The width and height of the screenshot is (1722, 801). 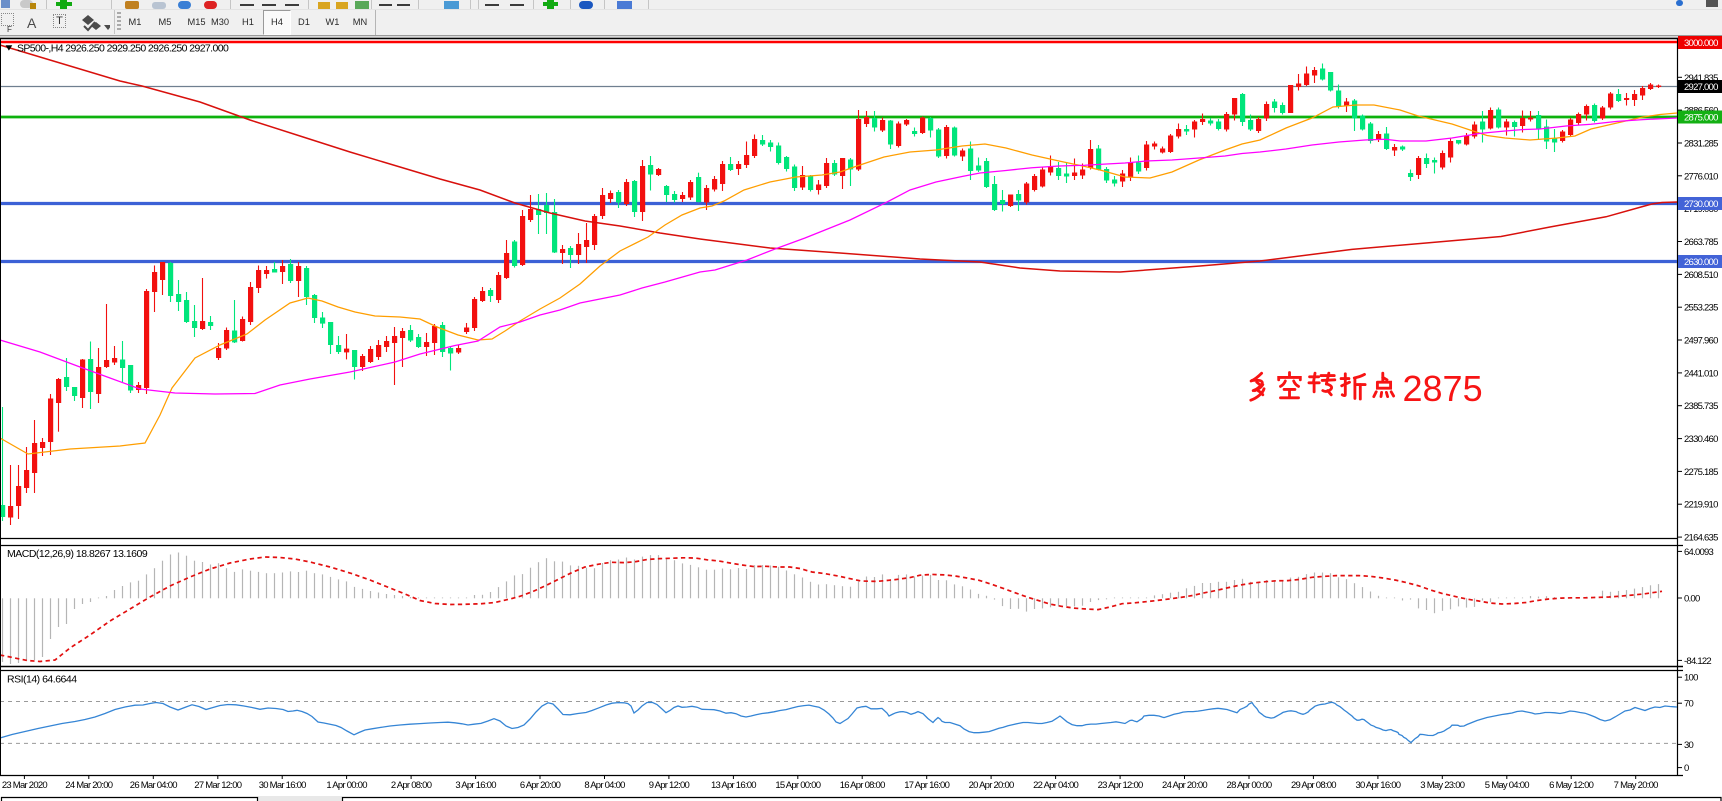 What do you see at coordinates (1249, 785) in the screenshot?
I see `svg-text: 28 Apr 00:00` at bounding box center [1249, 785].